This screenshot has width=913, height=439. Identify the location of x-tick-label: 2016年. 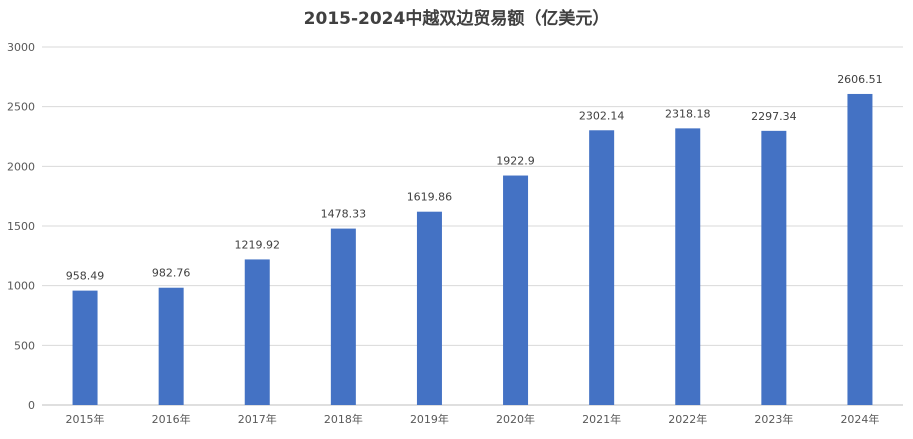
(171, 419).